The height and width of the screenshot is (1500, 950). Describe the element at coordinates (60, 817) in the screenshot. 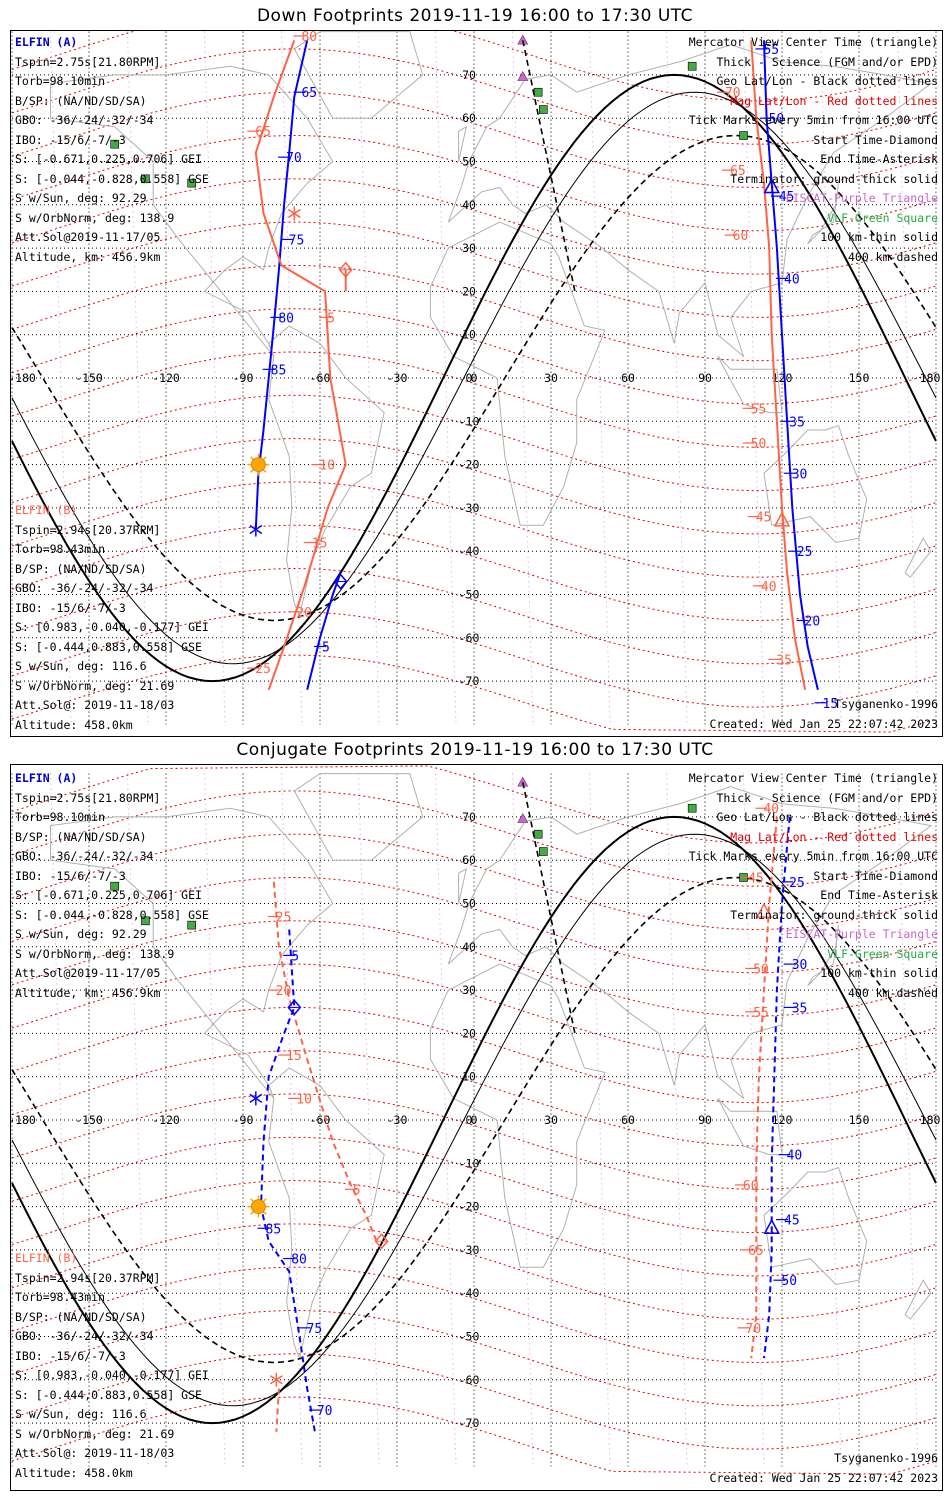

I see `elfin-a-line: Torb=98.10min` at that location.